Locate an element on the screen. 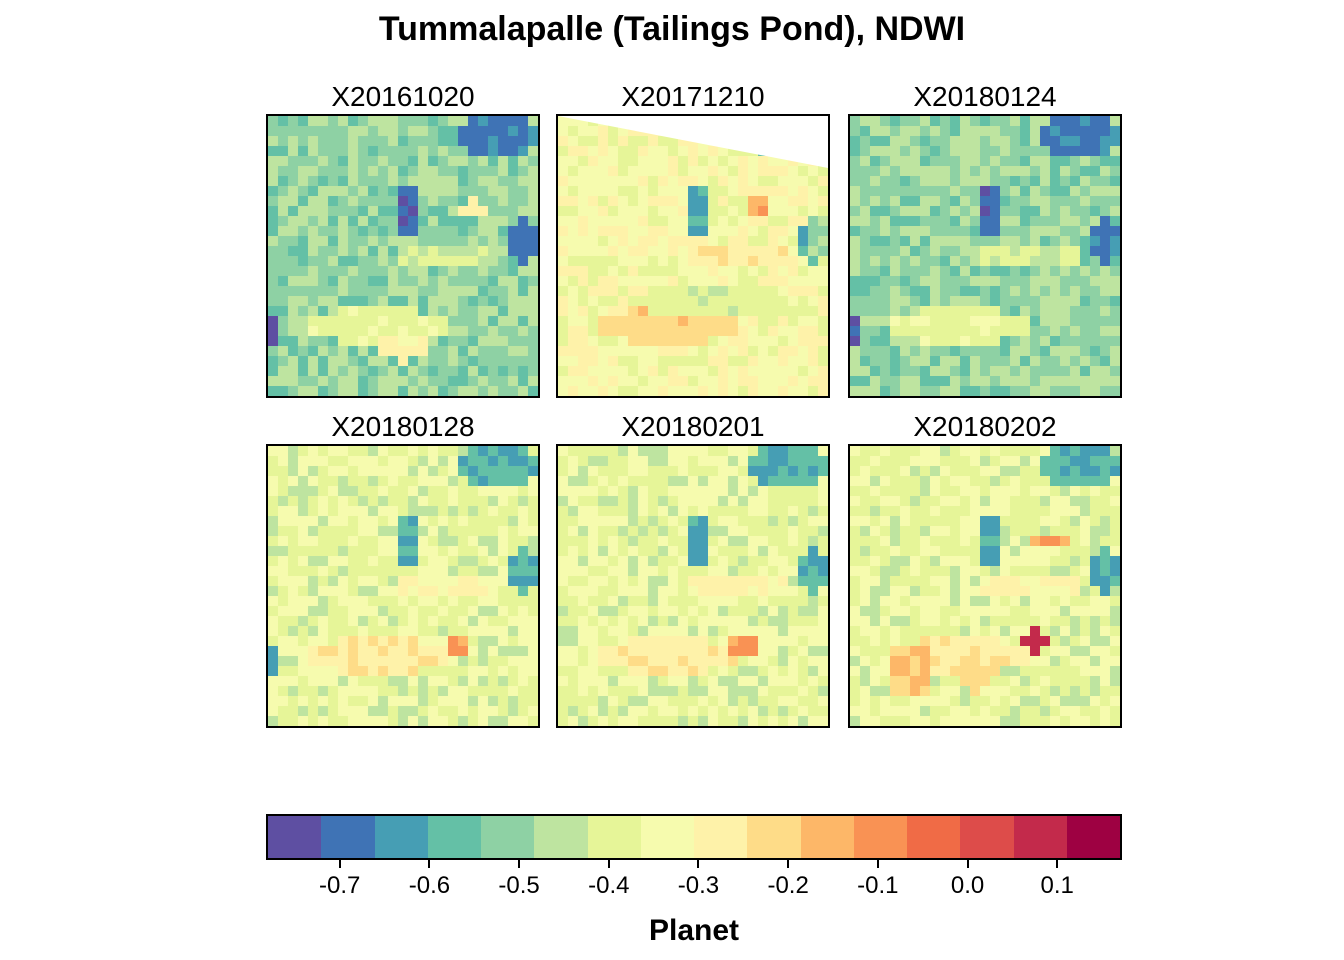 The width and height of the screenshot is (1344, 960). panel-title: X20180124 is located at coordinates (985, 96).